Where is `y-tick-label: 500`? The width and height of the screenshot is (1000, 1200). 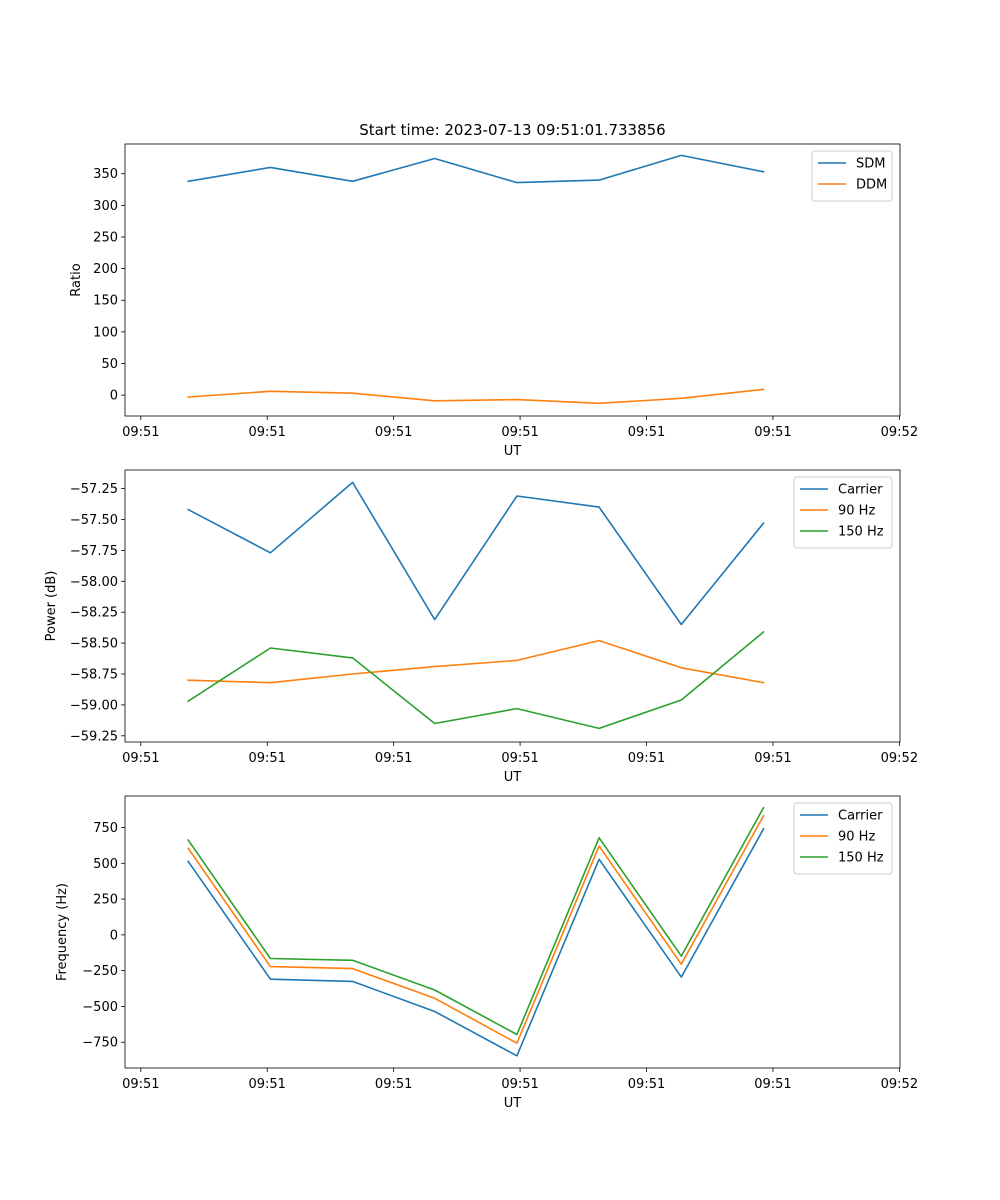
y-tick-label: 500 is located at coordinates (105, 864).